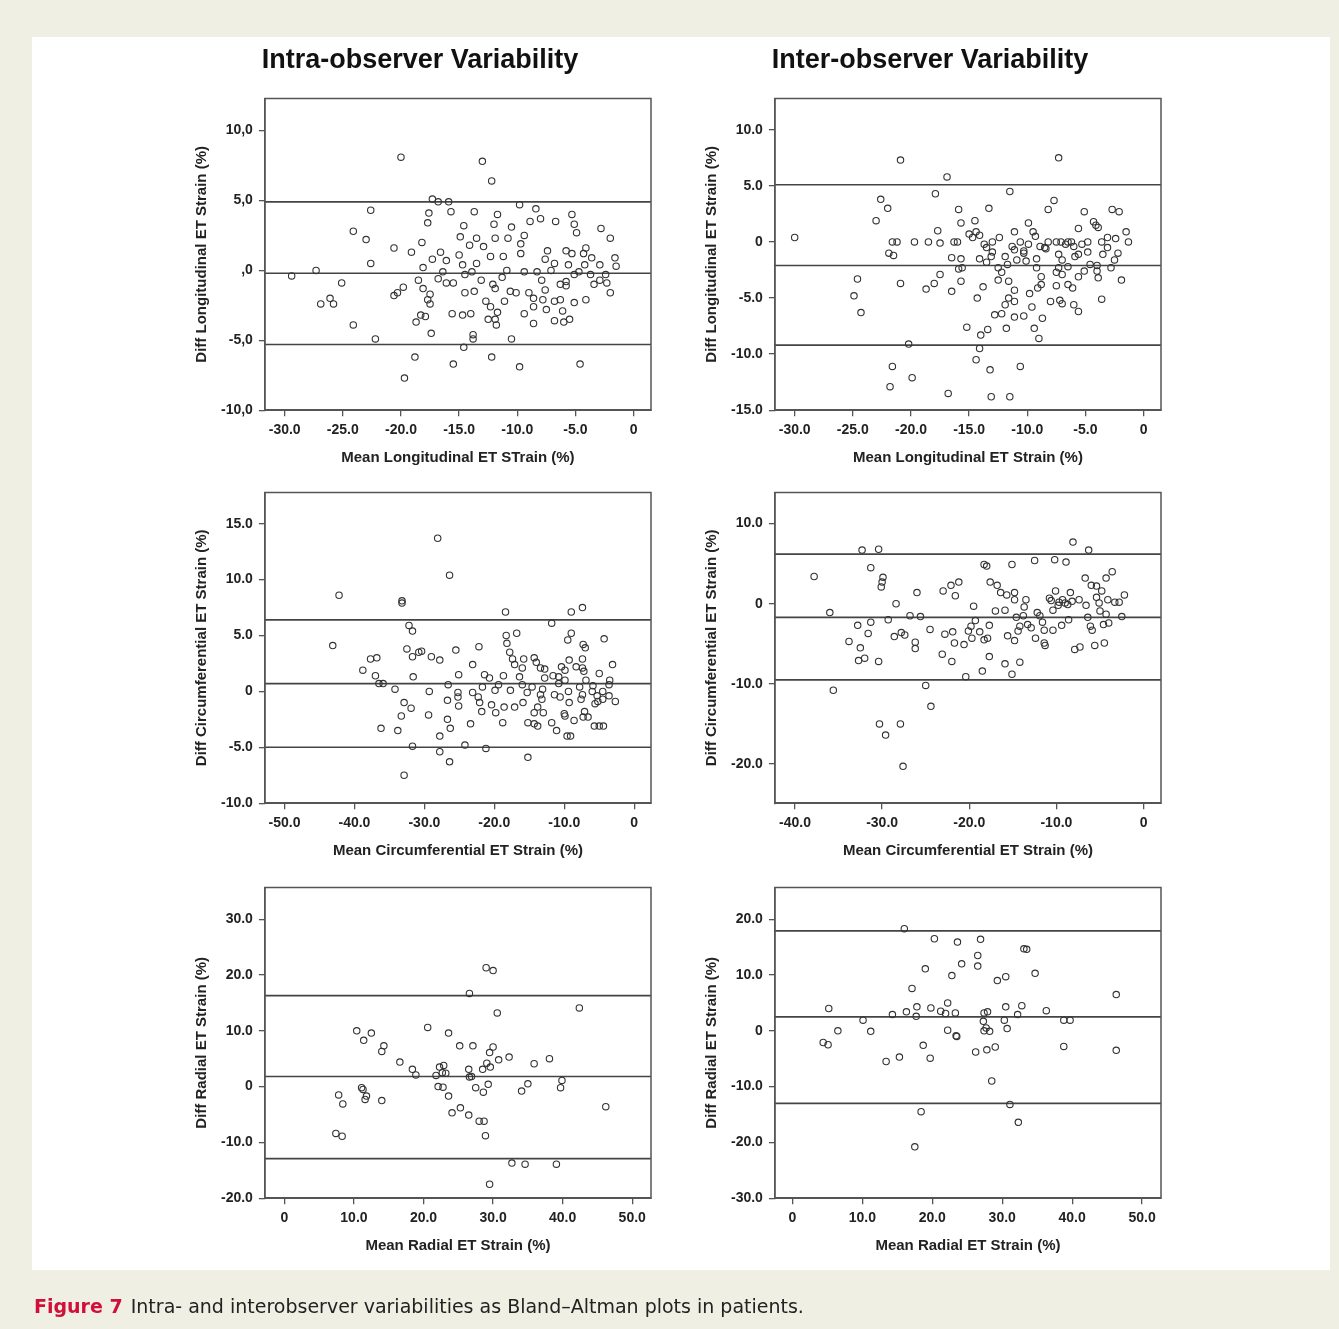 The image size is (1339, 1329). Describe the element at coordinates (747, 1197) in the screenshot. I see `y-tick-label: -30.0` at that location.